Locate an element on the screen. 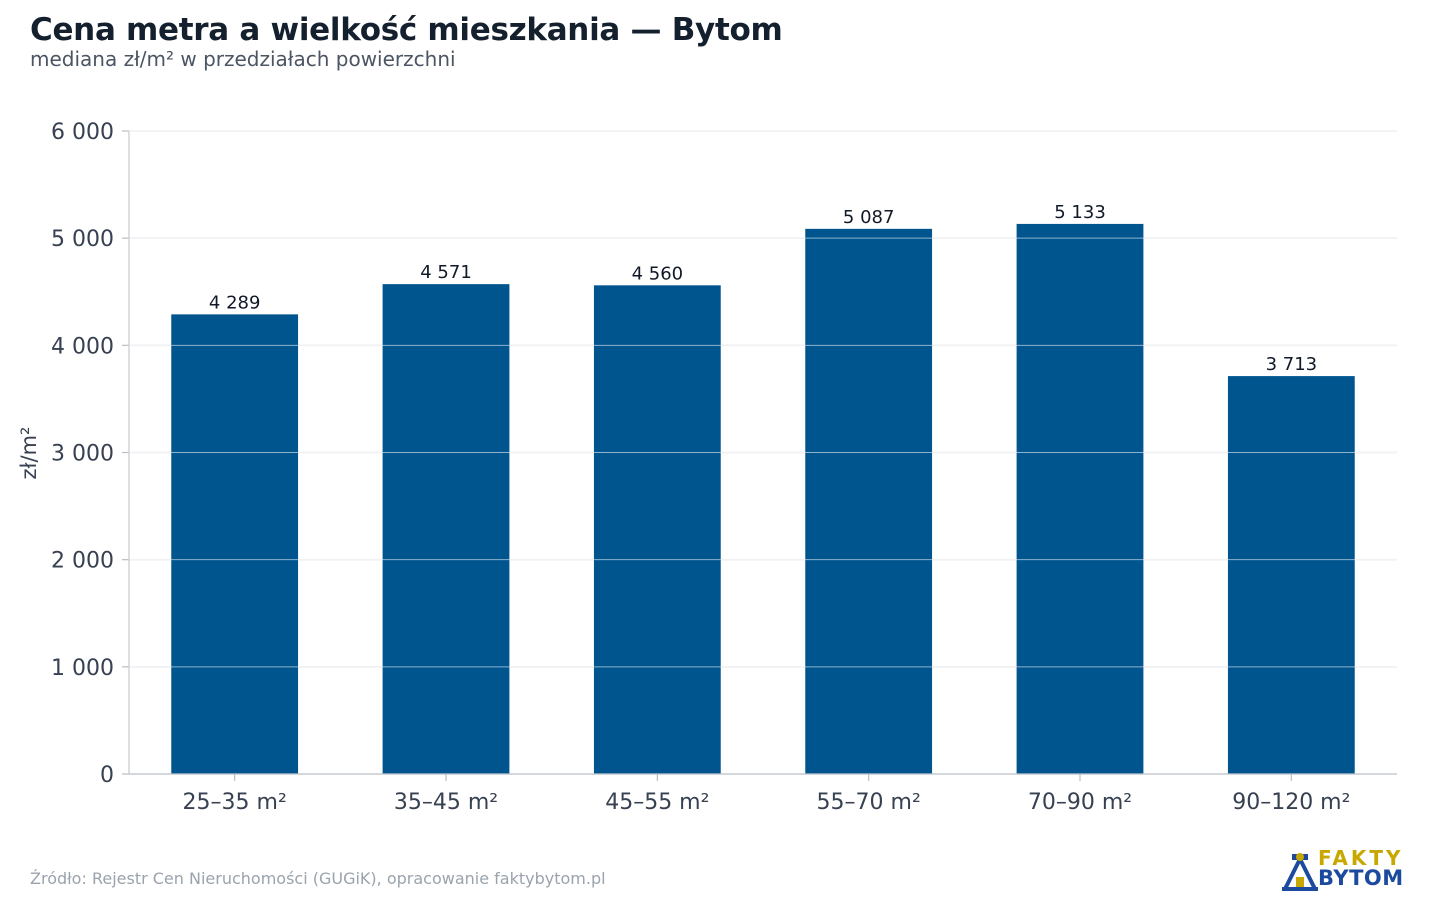 The width and height of the screenshot is (1440, 900). logo-text-fakty: FAKTY is located at coordinates (1361, 858).